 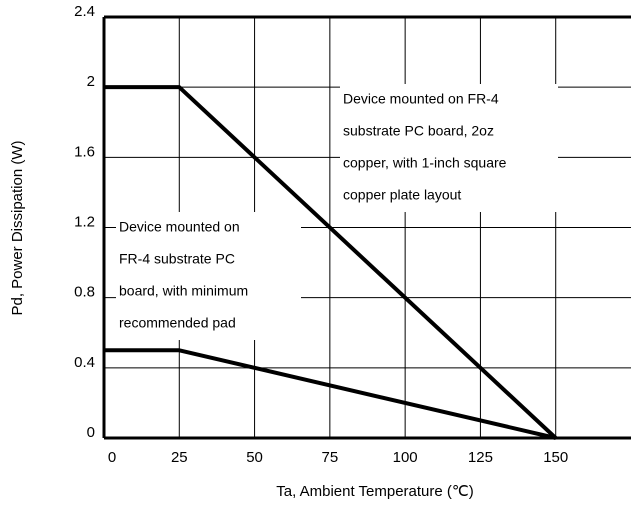 What do you see at coordinates (91, 432) in the screenshot?
I see `y-tick-label: 0` at bounding box center [91, 432].